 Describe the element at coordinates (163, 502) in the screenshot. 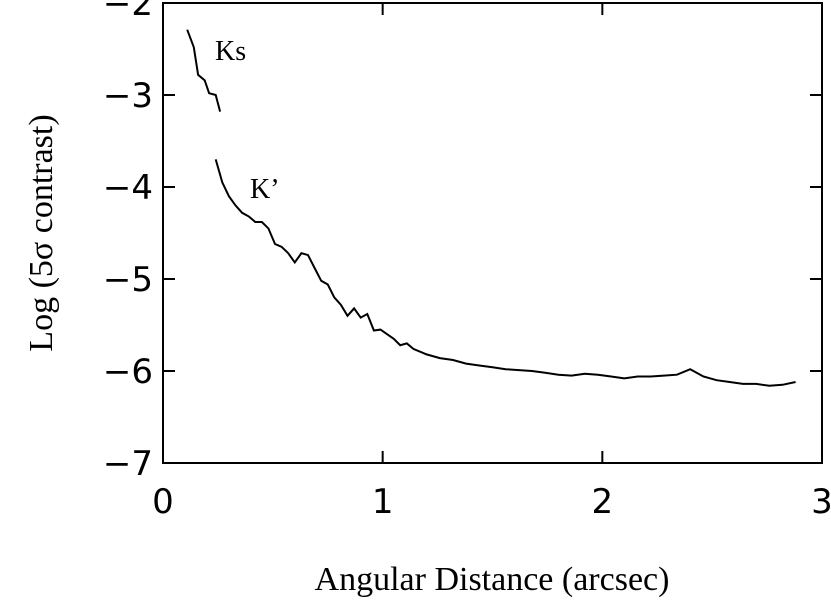

I see `x-tick-label: 0` at that location.